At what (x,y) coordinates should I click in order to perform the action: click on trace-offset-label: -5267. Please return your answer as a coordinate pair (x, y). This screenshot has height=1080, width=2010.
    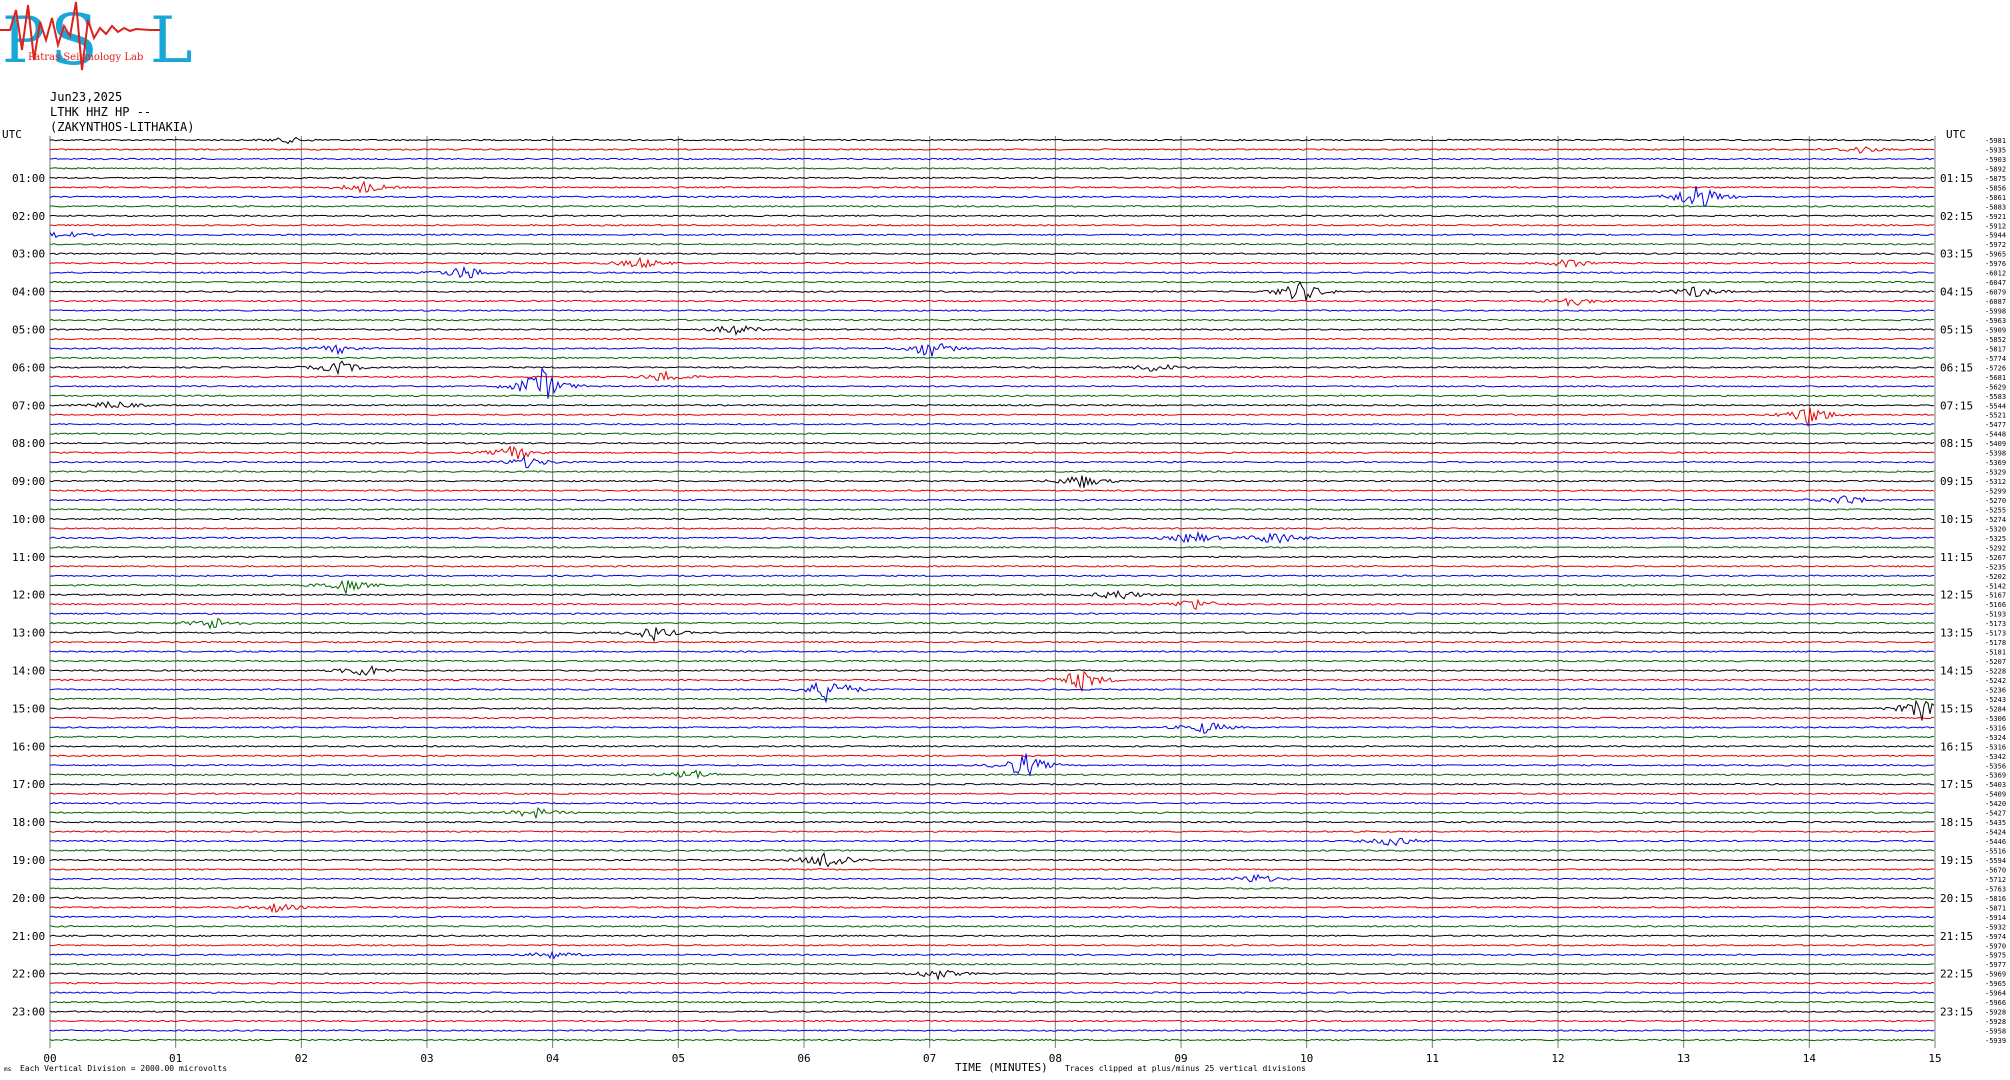
    Looking at the image, I should click on (1995, 558).